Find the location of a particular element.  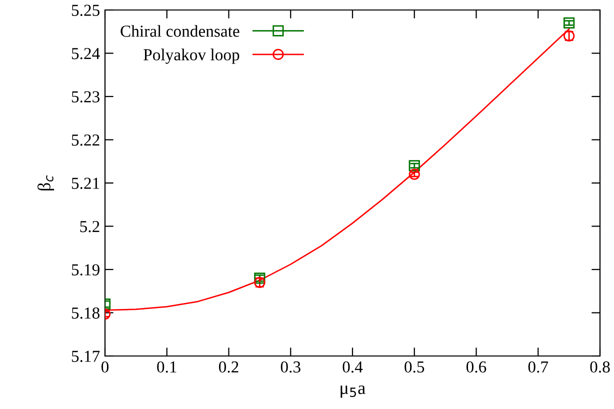

legend-label: Chiral condensate is located at coordinates (180, 31).